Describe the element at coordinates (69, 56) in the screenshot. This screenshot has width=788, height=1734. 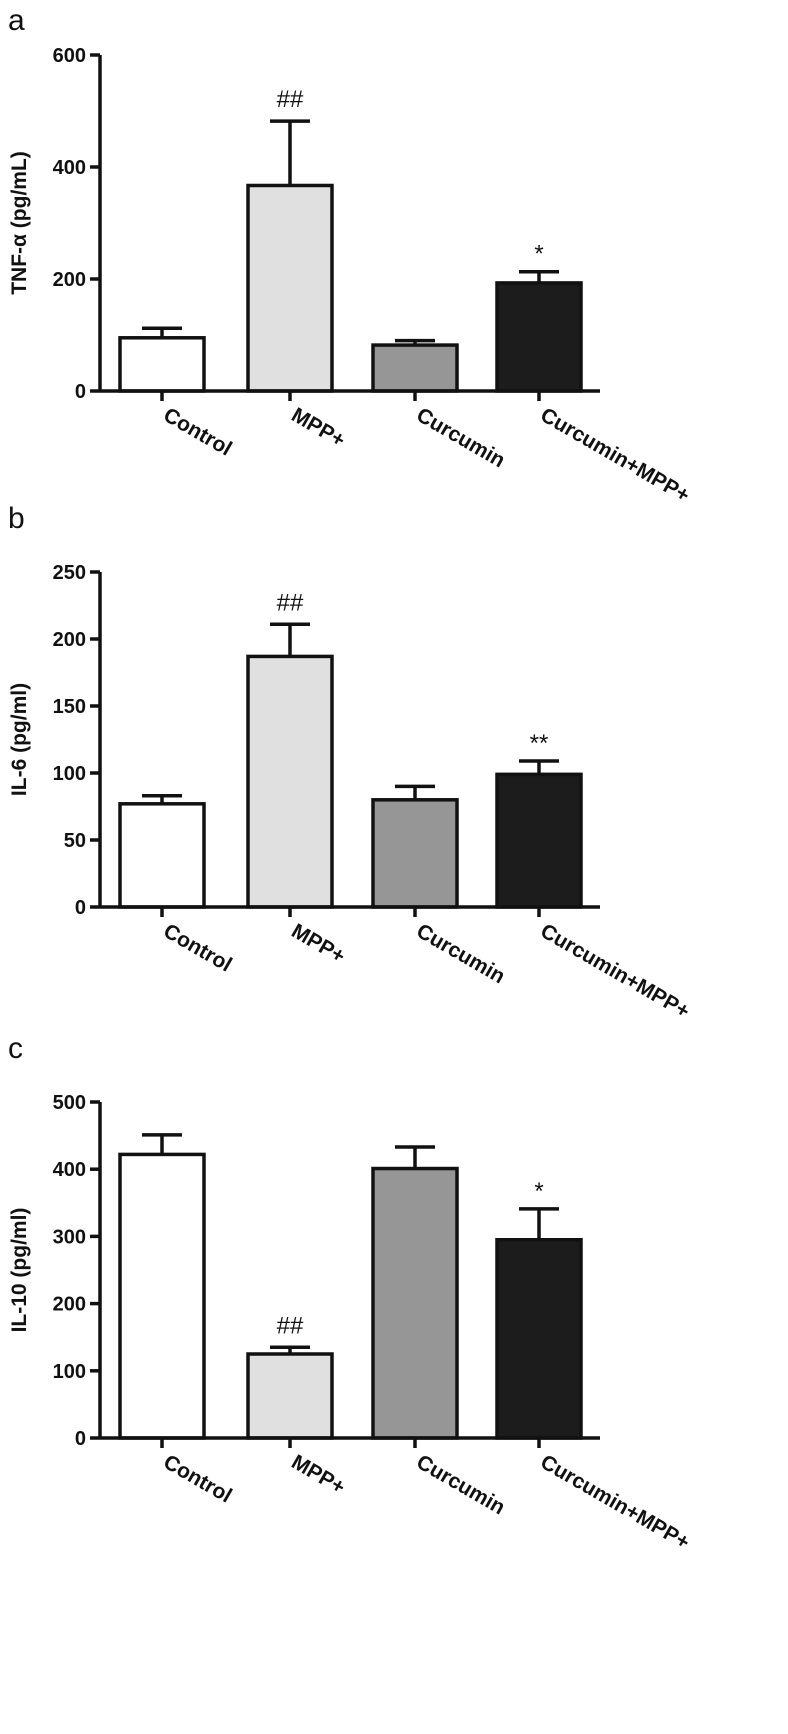
I see `y-tick-label: 600` at that location.